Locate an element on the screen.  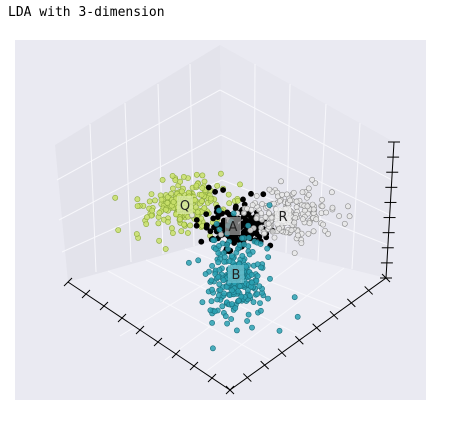
cluster-label-b: B is located at coordinates (236, 275).